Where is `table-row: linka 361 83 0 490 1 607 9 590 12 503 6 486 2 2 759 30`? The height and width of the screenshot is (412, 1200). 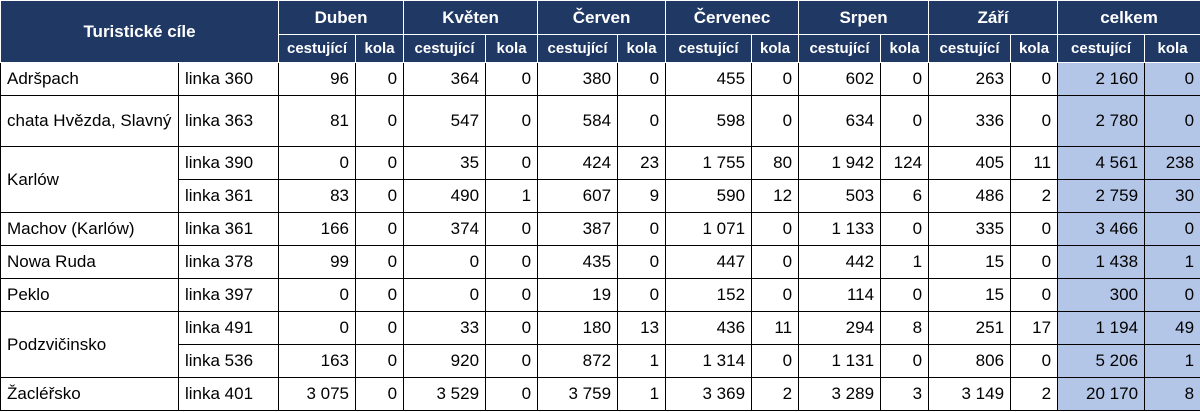 table-row: linka 361 83 0 490 1 607 9 590 12 503 6 486 2 2 759 30 is located at coordinates (600, 196).